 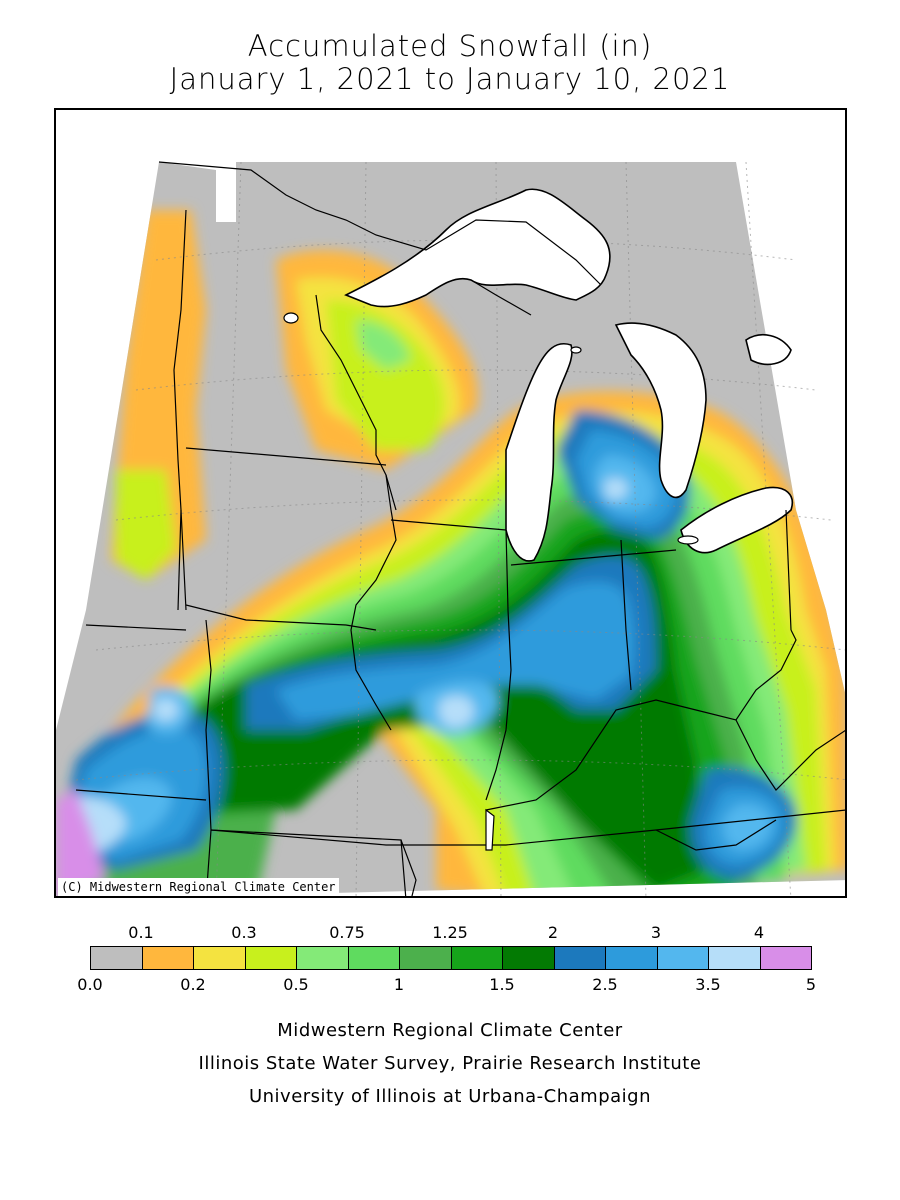 What do you see at coordinates (708, 984) in the screenshot?
I see `legend-label: 3.5` at bounding box center [708, 984].